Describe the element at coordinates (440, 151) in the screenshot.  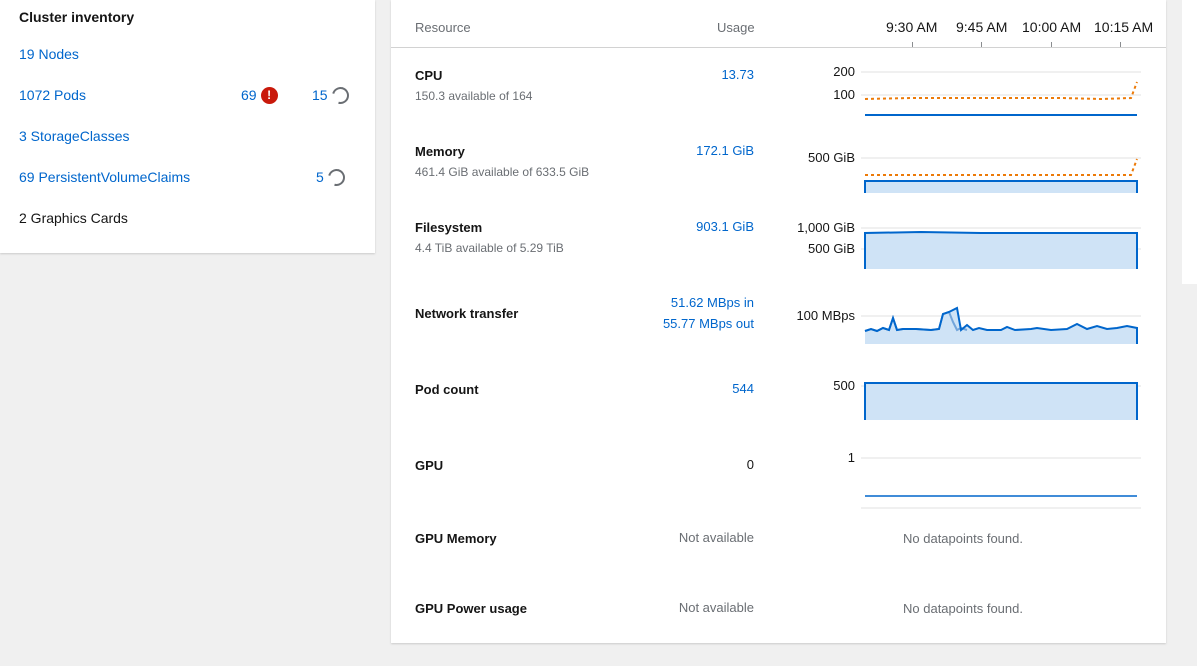
I see `memory-title: Memory` at that location.